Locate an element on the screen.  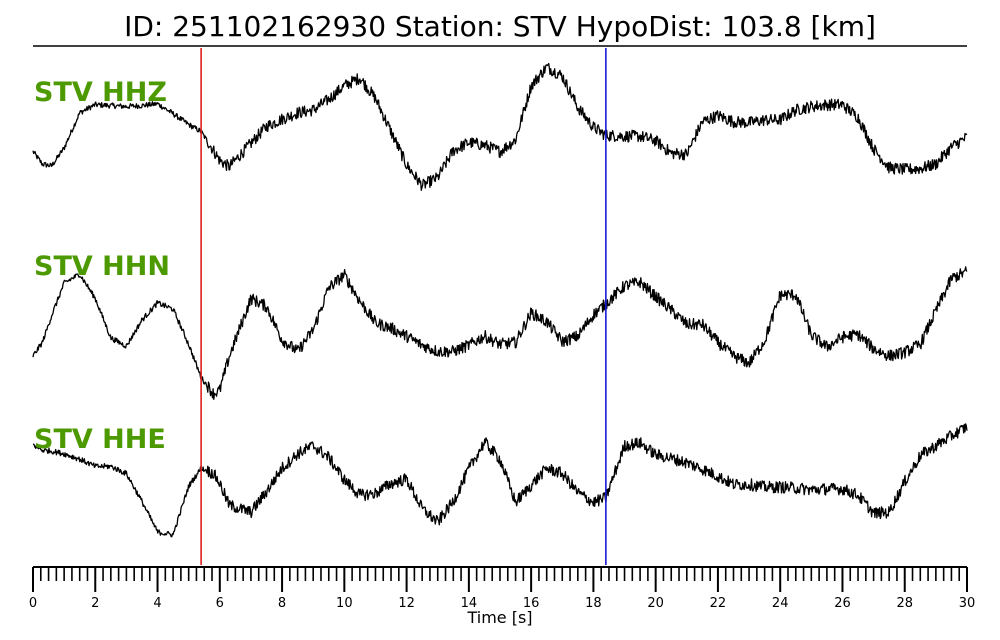
x-tick-label: 2 is located at coordinates (95, 603).